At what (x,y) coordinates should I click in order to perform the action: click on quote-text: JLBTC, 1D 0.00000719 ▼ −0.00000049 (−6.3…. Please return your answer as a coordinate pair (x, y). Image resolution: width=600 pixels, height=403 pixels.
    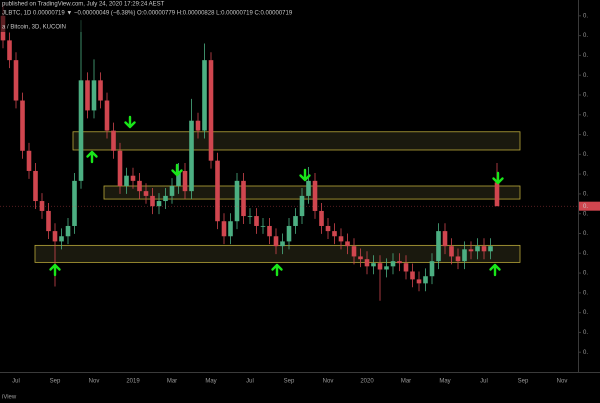
    Looking at the image, I should click on (147, 14).